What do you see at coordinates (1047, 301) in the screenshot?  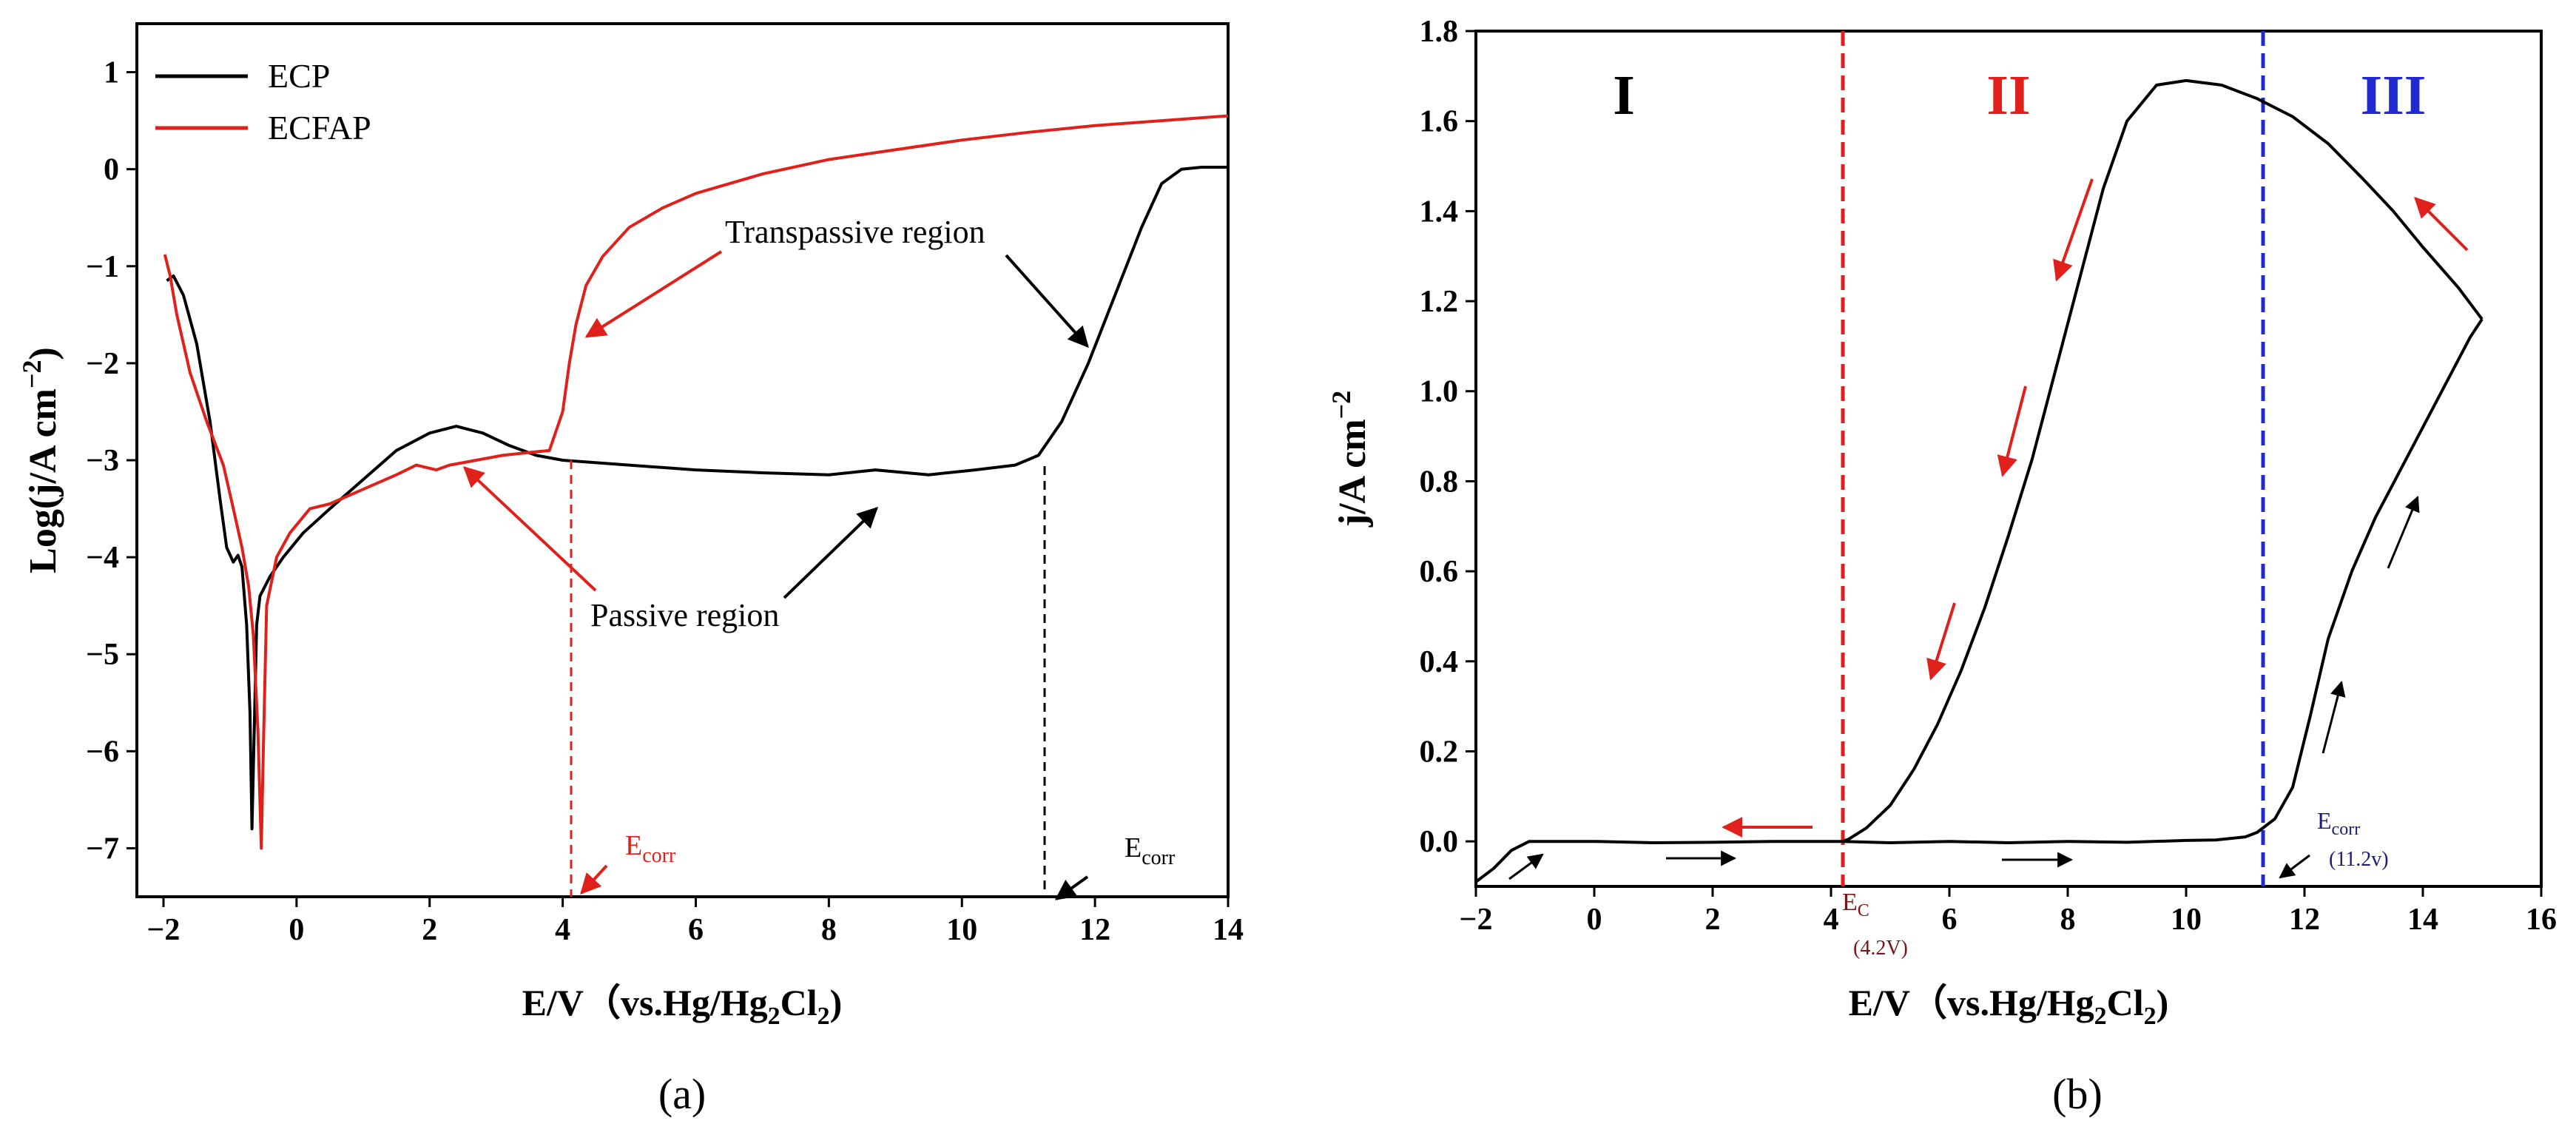 I see `transpassive-arrow-black` at bounding box center [1047, 301].